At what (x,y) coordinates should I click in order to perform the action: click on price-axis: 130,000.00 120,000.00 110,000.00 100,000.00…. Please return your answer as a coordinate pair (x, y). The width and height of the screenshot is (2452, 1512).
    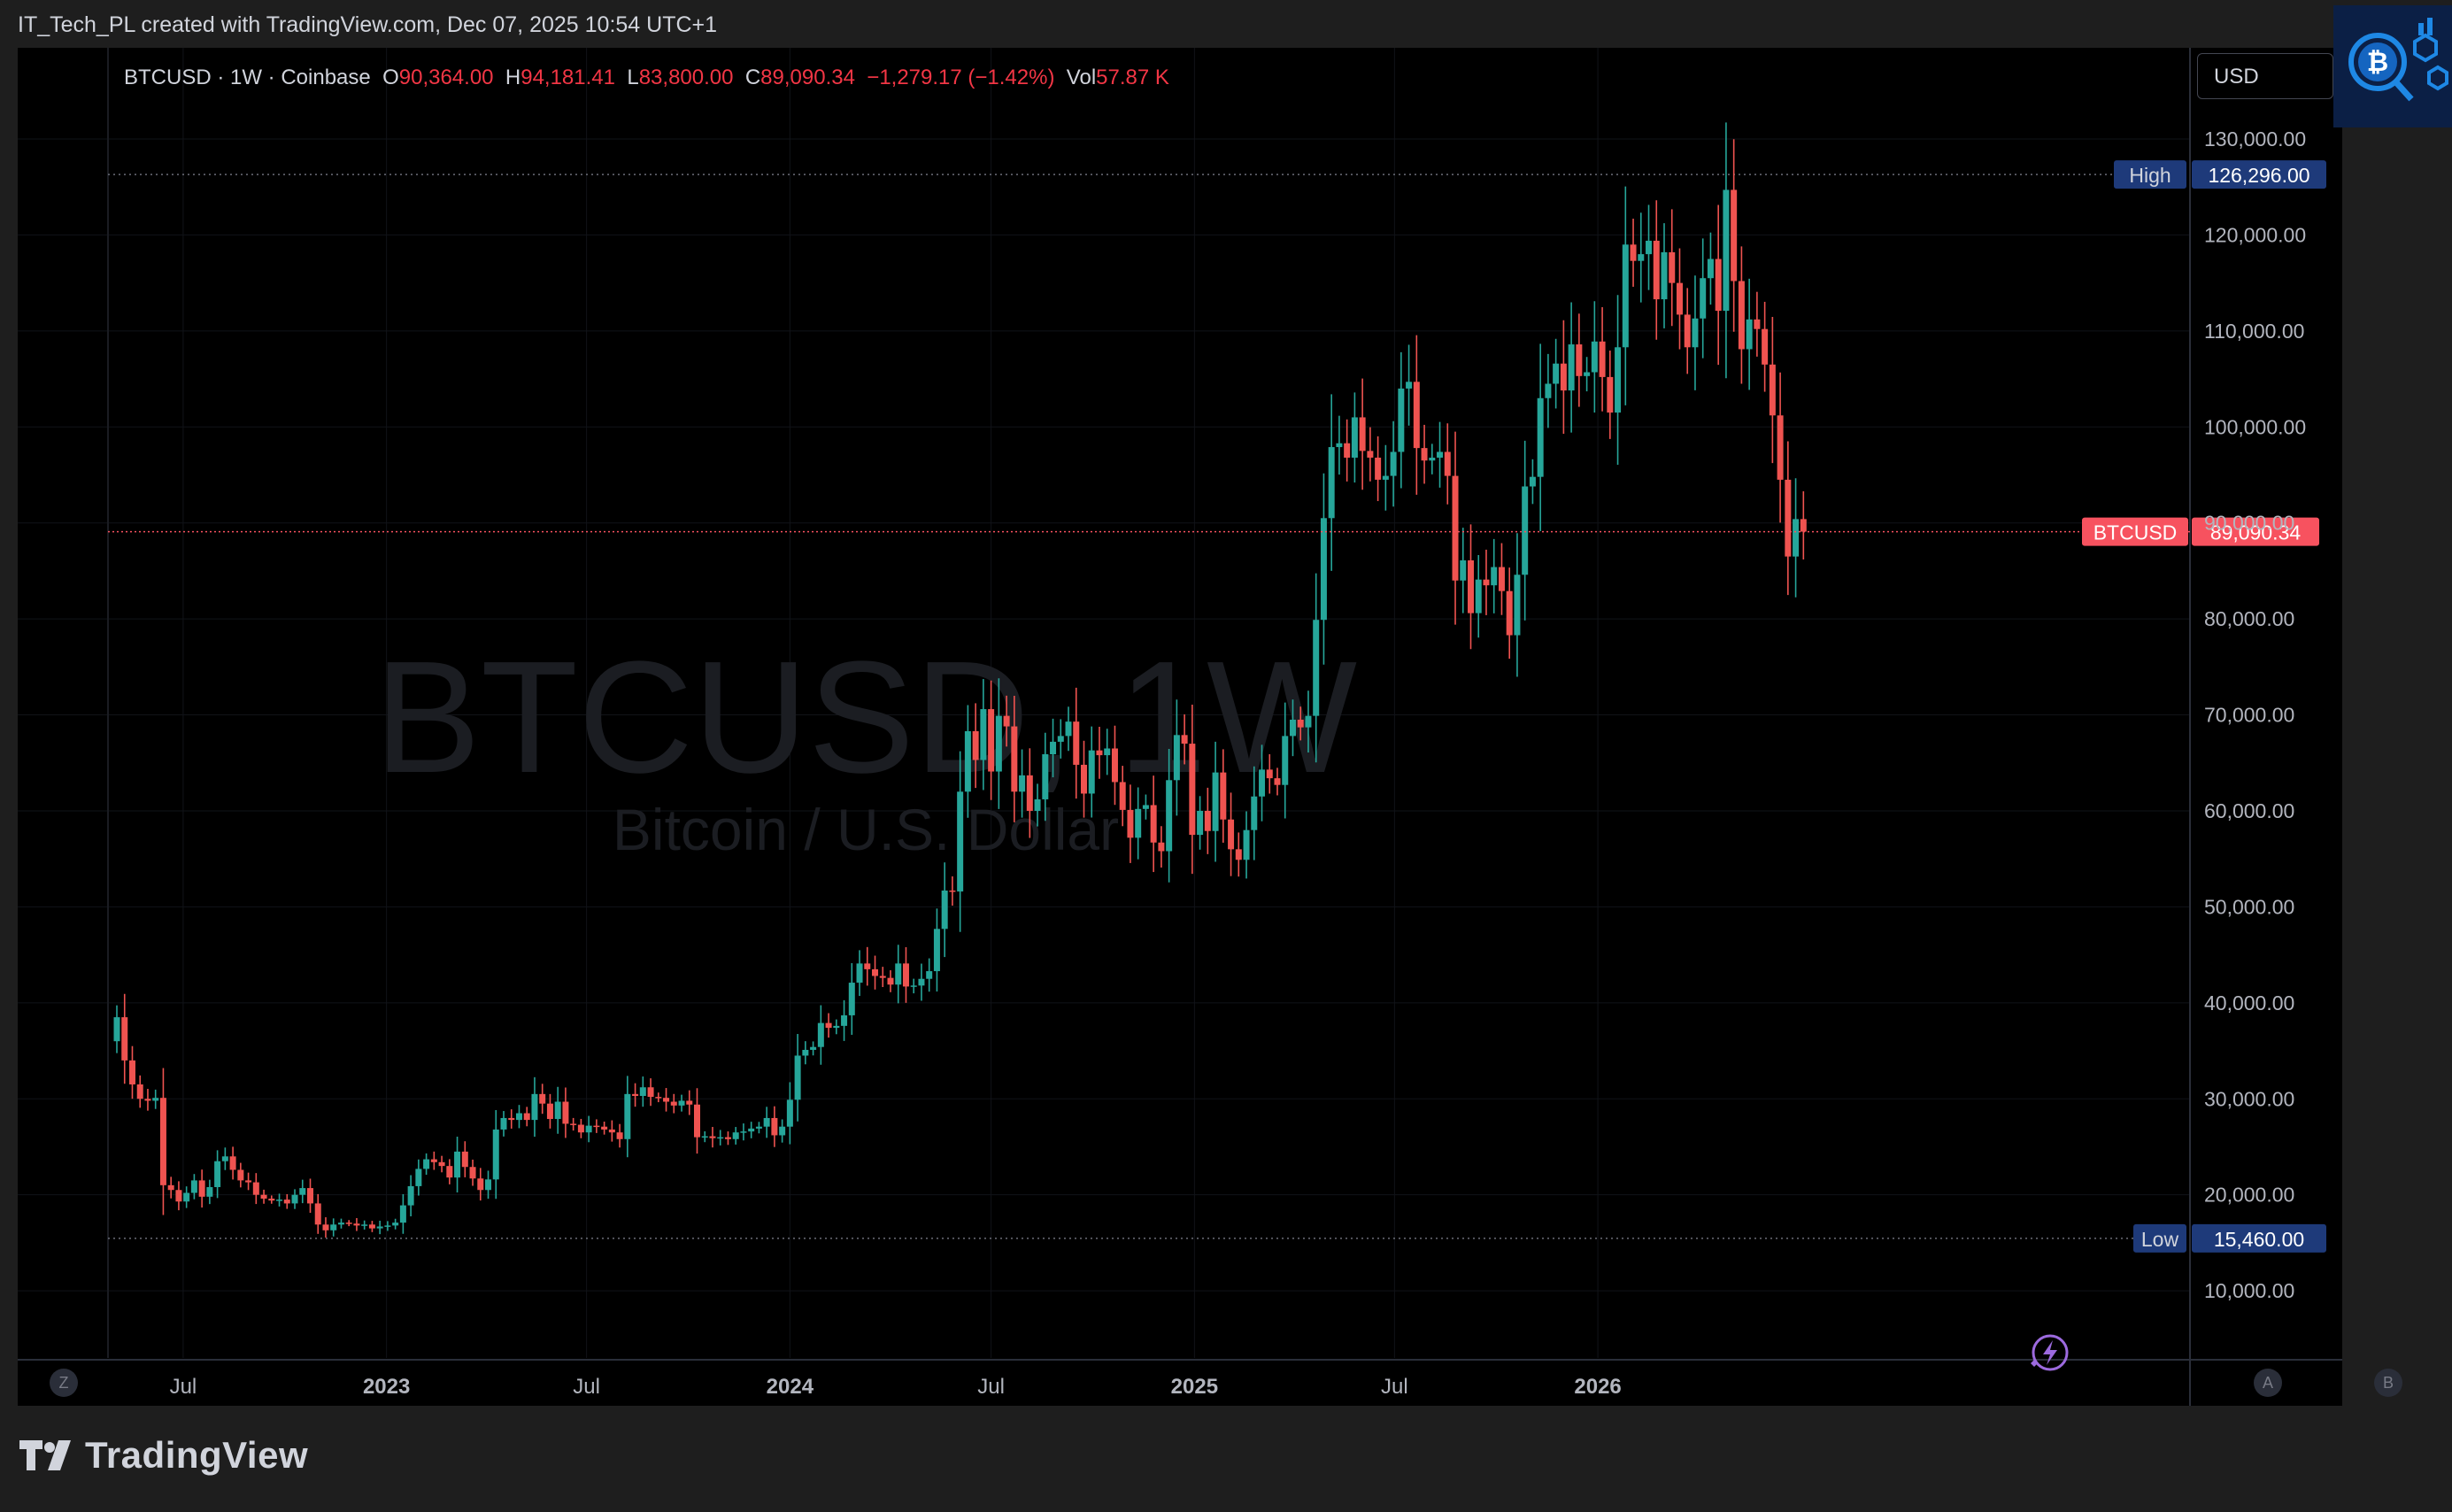
    Looking at the image, I should click on (2255, 714).